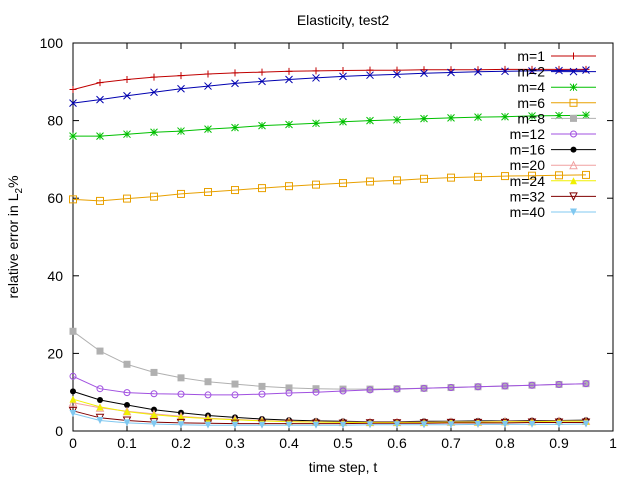  What do you see at coordinates (343, 443) in the screenshot?
I see `x-tick-label: 0.5` at bounding box center [343, 443].